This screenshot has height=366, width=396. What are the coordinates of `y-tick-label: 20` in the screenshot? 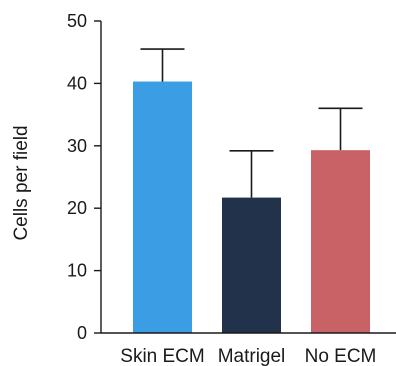 It's located at (77, 208).